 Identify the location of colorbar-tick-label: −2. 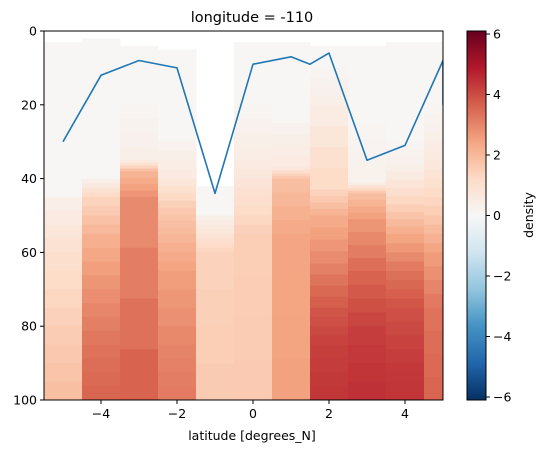
(502, 275).